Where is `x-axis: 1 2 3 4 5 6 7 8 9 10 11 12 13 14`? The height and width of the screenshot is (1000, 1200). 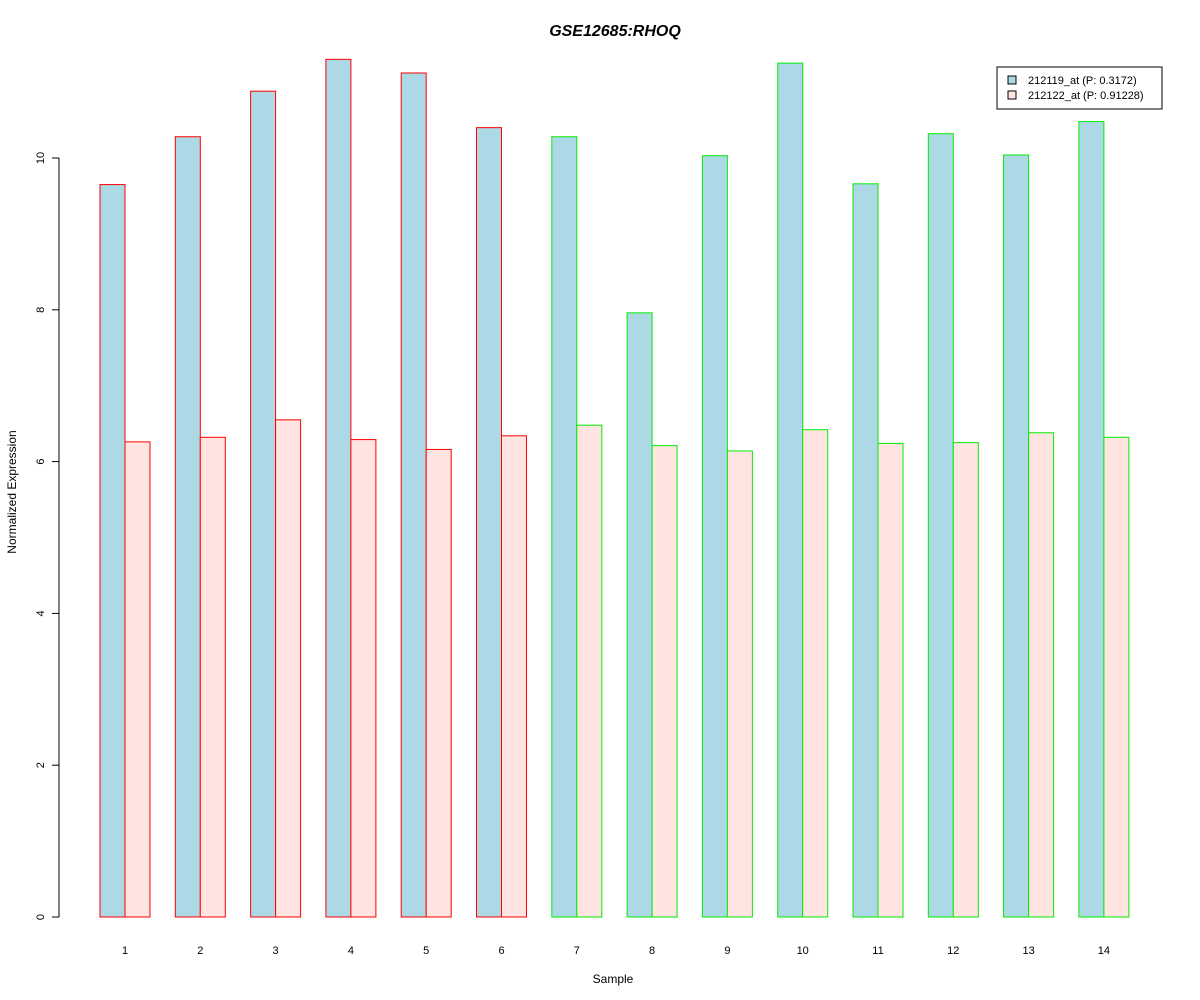
x-axis: 1 2 3 4 5 6 7 8 9 10 11 12 13 14 is located at coordinates (616, 951).